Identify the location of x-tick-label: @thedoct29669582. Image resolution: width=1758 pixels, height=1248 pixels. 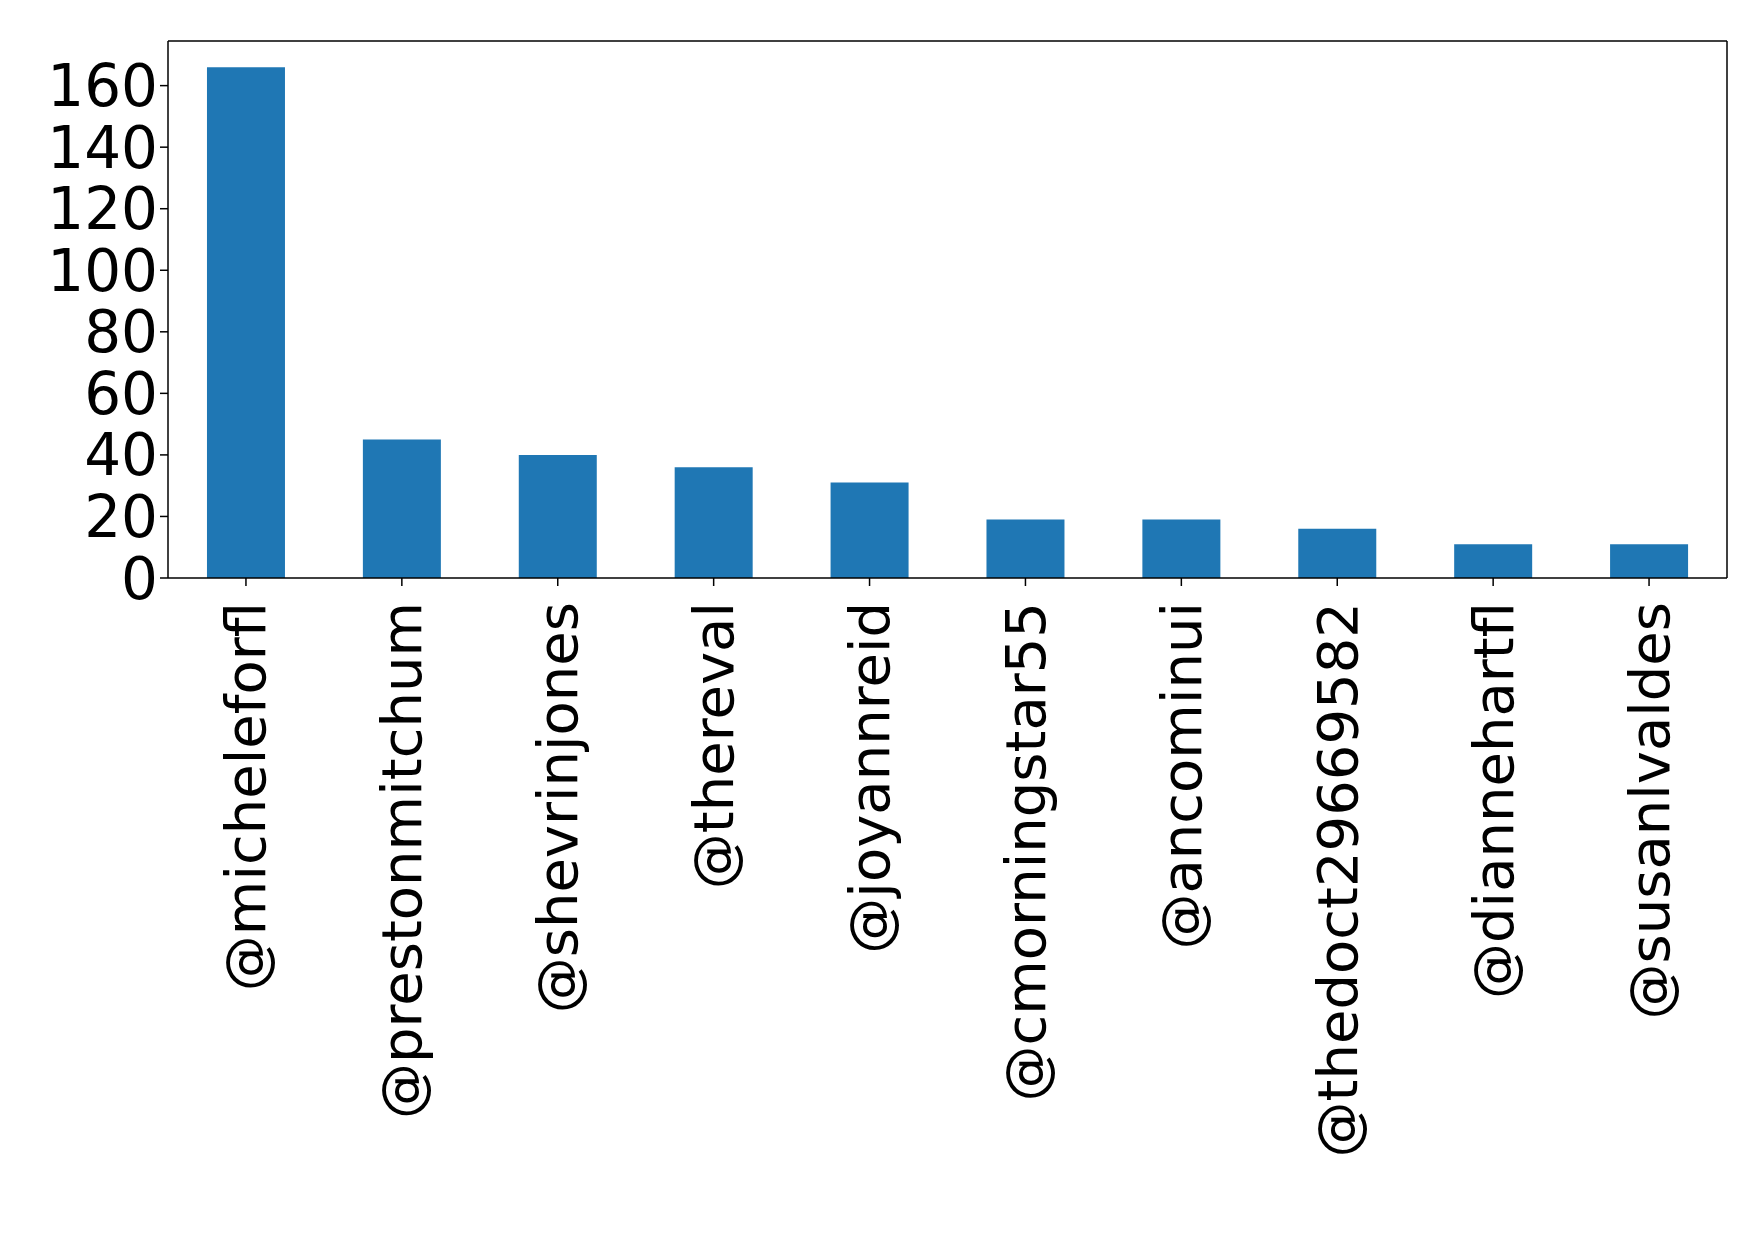
(1337, 880).